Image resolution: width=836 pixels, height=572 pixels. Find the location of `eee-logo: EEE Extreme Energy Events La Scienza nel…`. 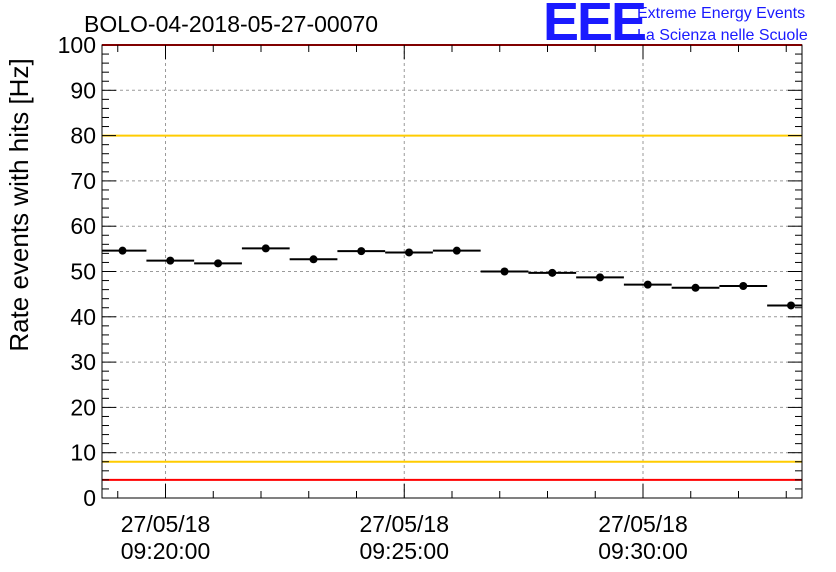

eee-logo: EEE Extreme Energy Events La Scienza nel… is located at coordinates (675, 26).